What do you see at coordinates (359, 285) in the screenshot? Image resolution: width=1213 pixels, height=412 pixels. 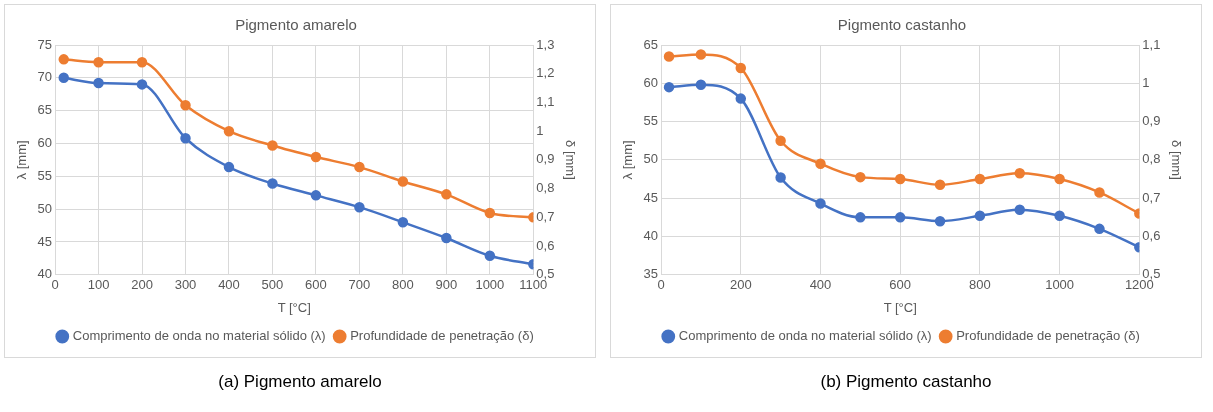 I see `x-tick-label: 700` at bounding box center [359, 285].